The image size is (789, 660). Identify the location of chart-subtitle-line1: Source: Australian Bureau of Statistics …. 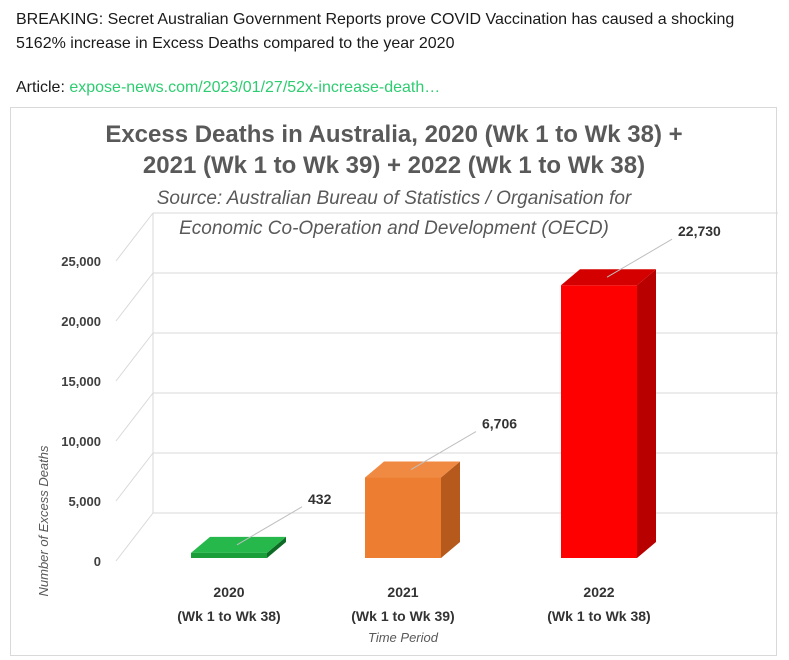
(394, 198).